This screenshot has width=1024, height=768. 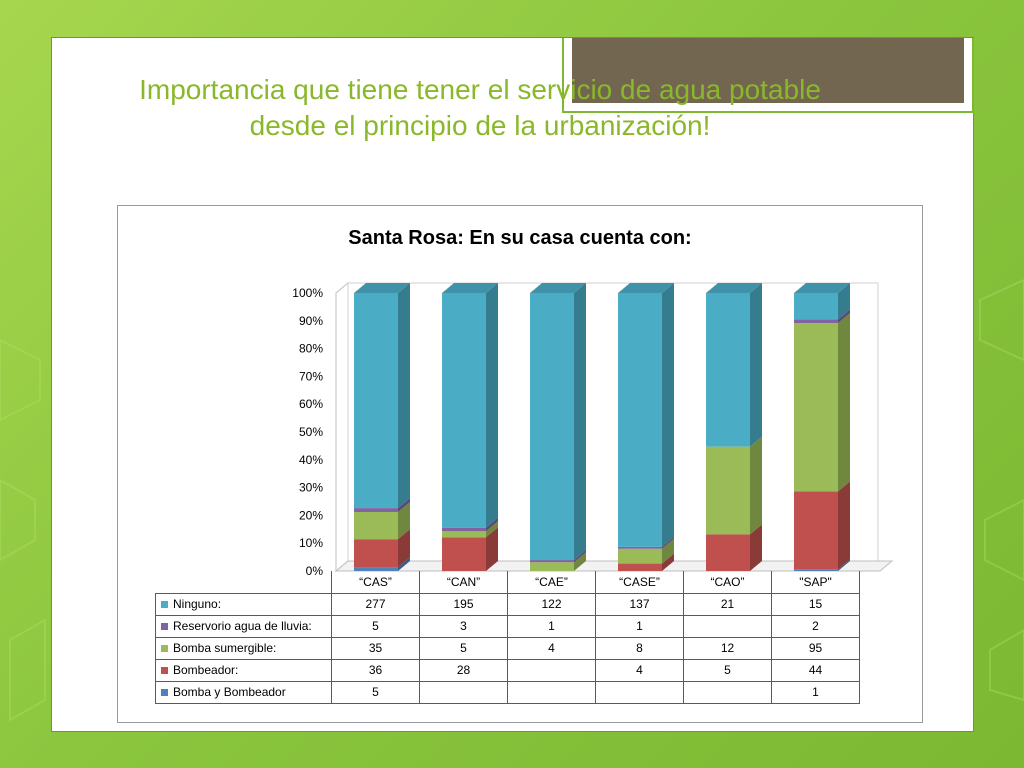 I want to click on legend-entry: Bomba y Bombeador, so click(x=243, y=692).